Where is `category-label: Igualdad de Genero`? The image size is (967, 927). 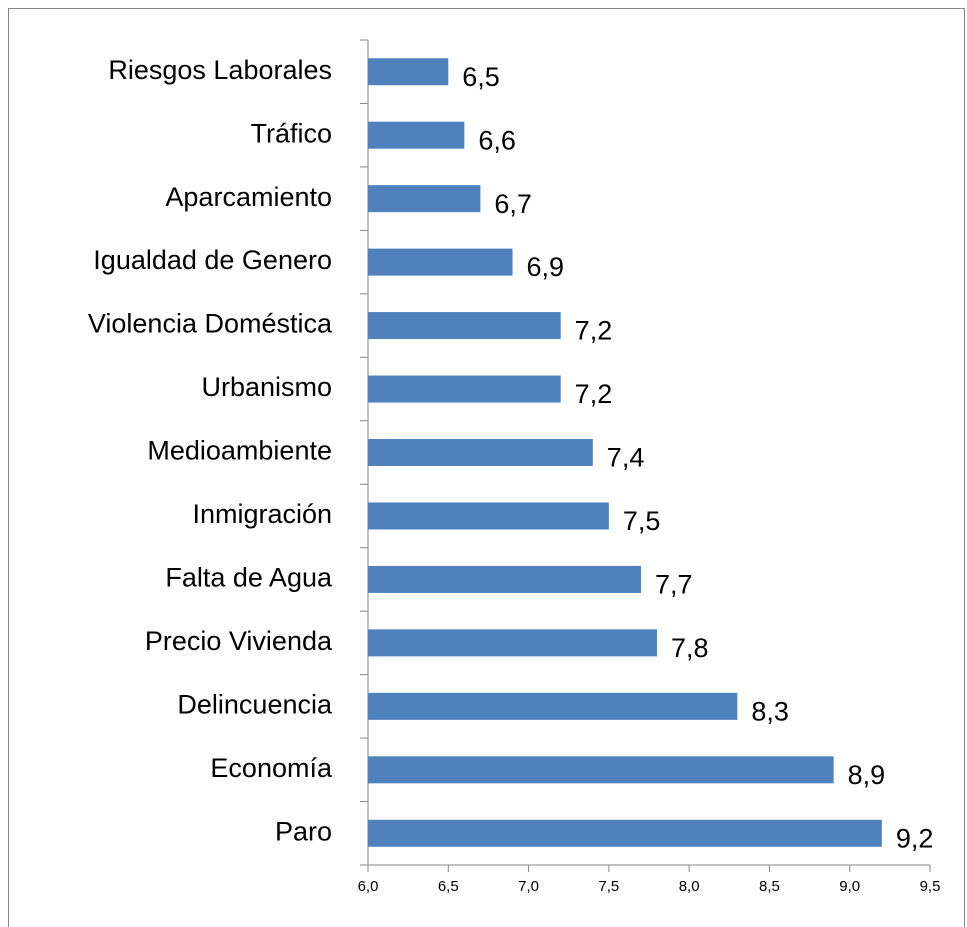
category-label: Igualdad de Genero is located at coordinates (212, 260).